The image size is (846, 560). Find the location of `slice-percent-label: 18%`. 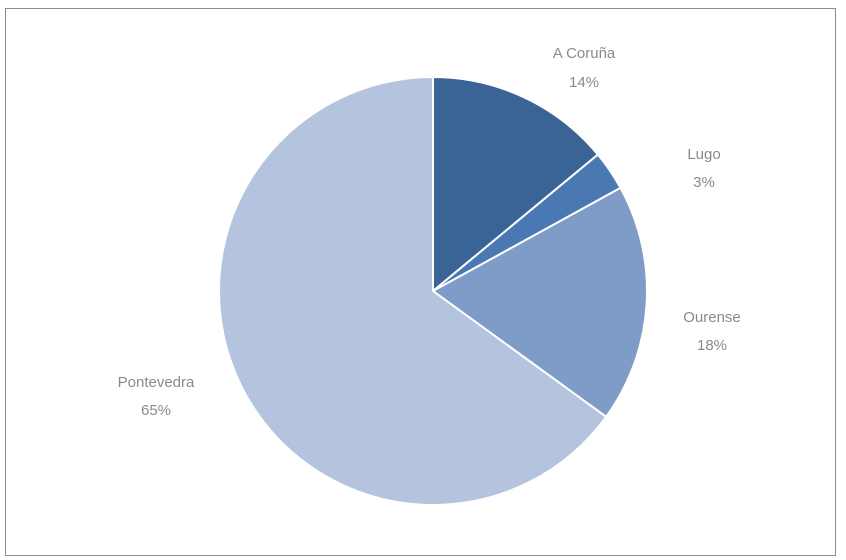

slice-percent-label: 18% is located at coordinates (712, 345).